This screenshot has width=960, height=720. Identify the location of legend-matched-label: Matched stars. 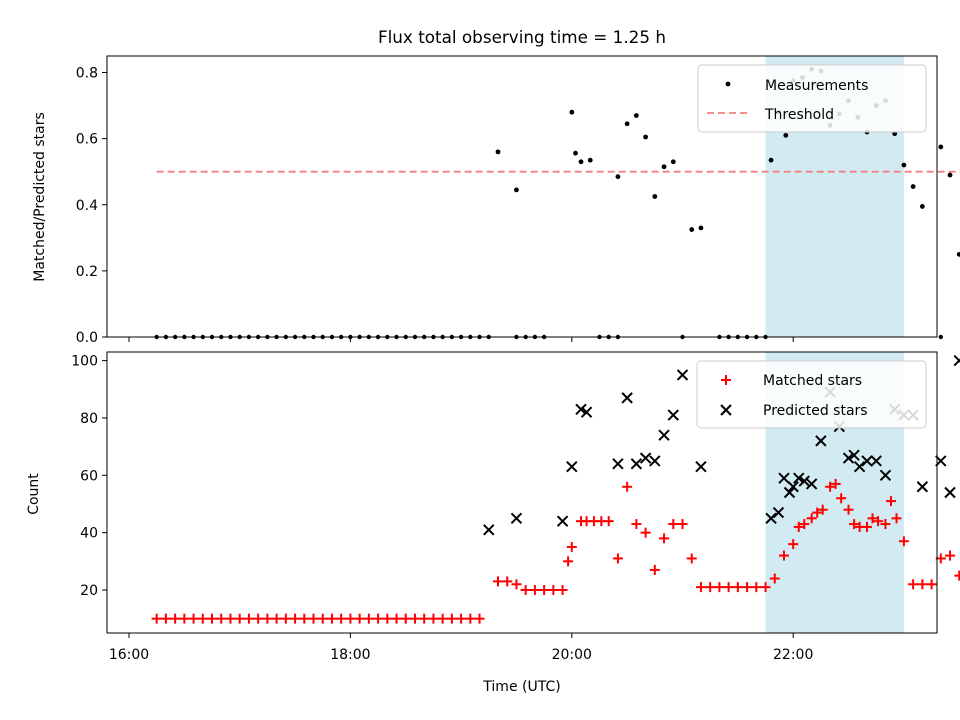
(812, 381).